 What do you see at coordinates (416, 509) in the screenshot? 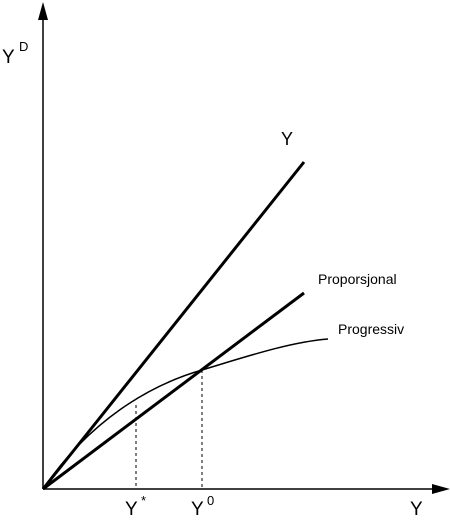
I see `x-axis-label: Y` at bounding box center [416, 509].